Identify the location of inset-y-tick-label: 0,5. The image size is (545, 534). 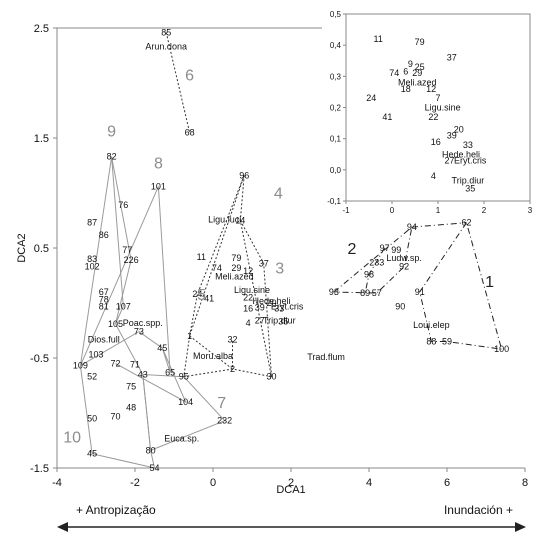
(336, 14).